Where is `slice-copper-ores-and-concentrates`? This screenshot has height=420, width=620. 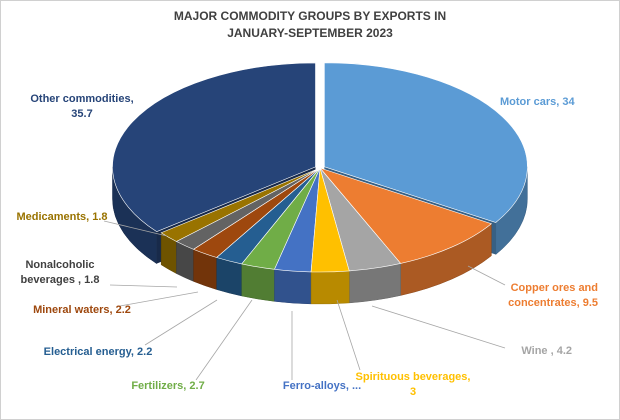 slice-copper-ores-and-concentrates is located at coordinates (406, 231).